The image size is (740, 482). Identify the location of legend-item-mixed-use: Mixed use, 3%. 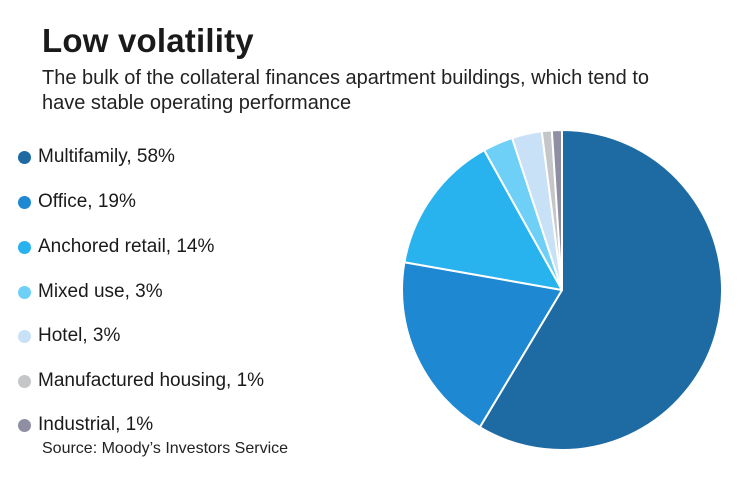
(90, 292).